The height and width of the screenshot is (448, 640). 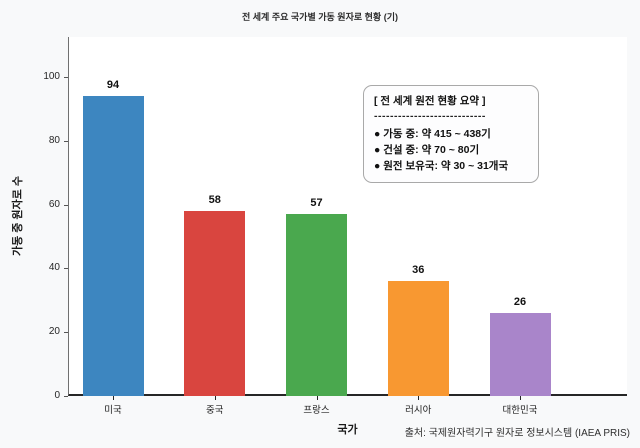 I want to click on x-tick-label: 중국, so click(x=215, y=410).